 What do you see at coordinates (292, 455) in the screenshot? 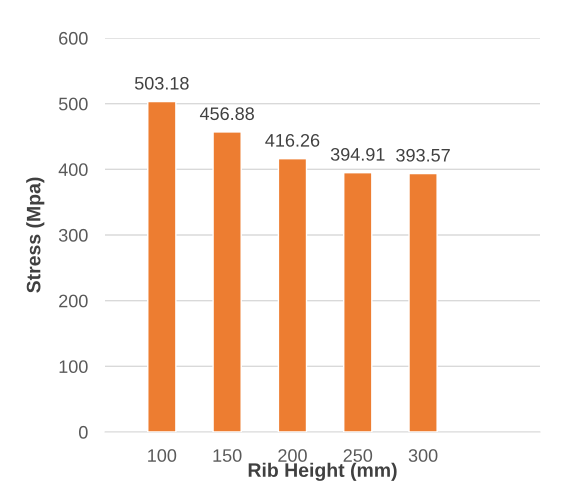
I see `x-tick-label: 200` at bounding box center [292, 455].